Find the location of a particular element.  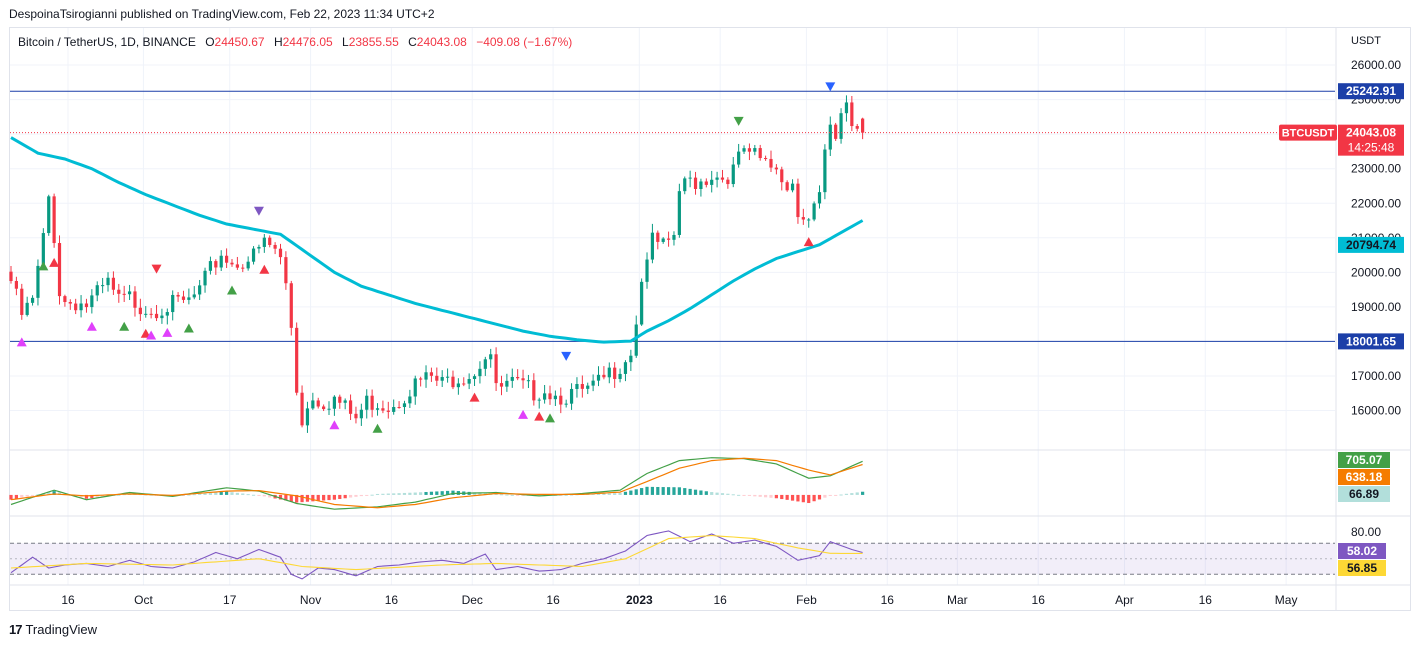

rsi-line is located at coordinates (436, 555).